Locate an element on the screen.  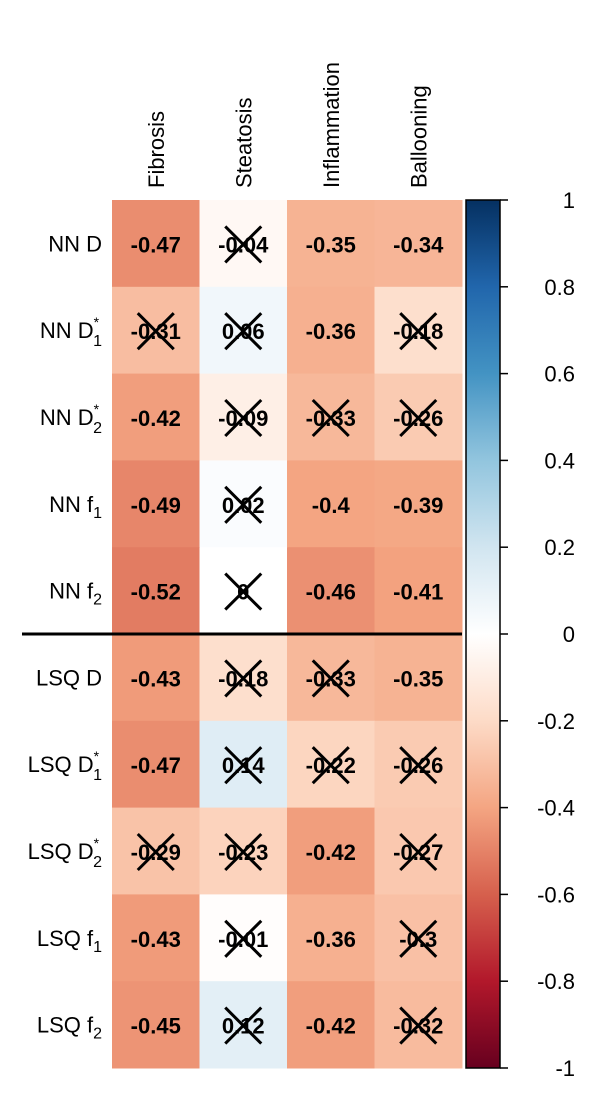
heatmap-cell: -0.23 is located at coordinates (243, 851).